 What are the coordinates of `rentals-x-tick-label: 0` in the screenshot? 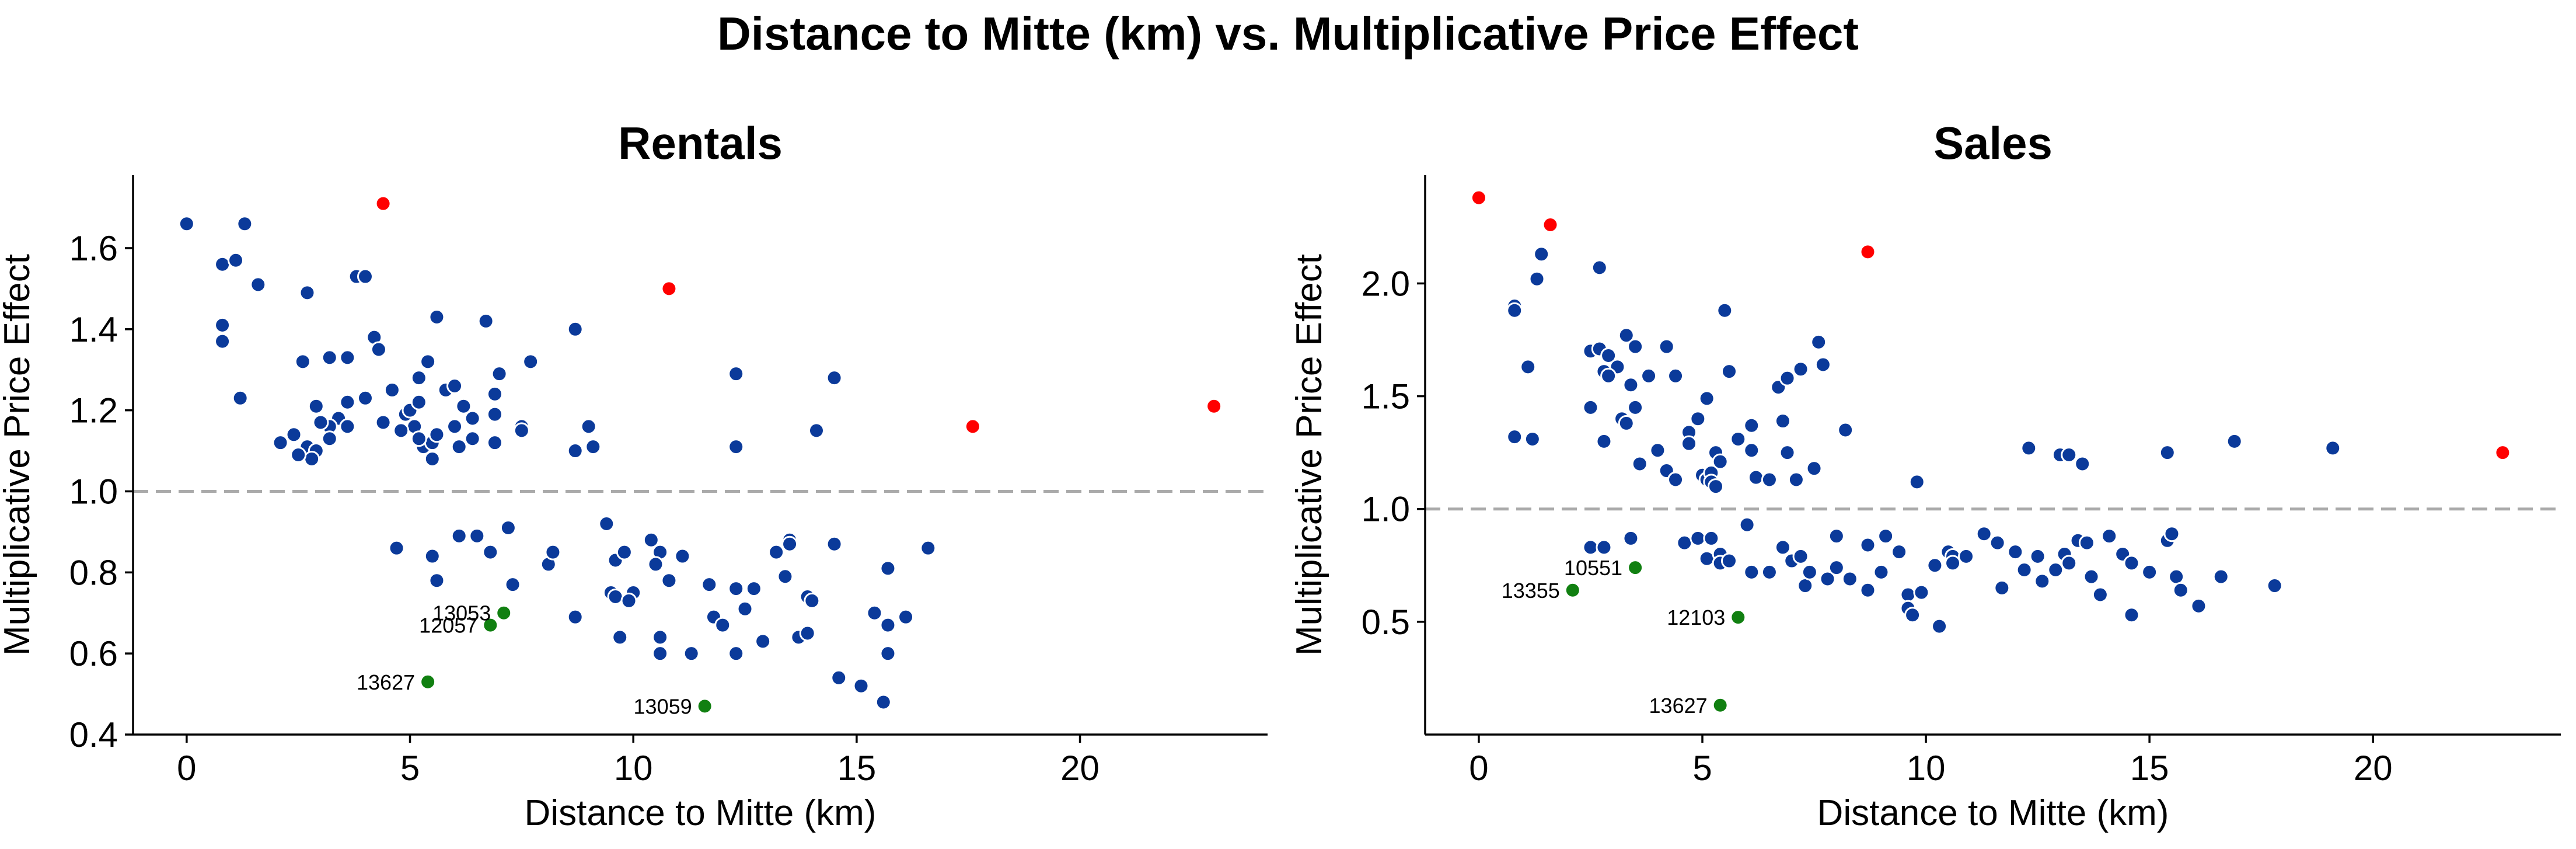 It's located at (186, 768).